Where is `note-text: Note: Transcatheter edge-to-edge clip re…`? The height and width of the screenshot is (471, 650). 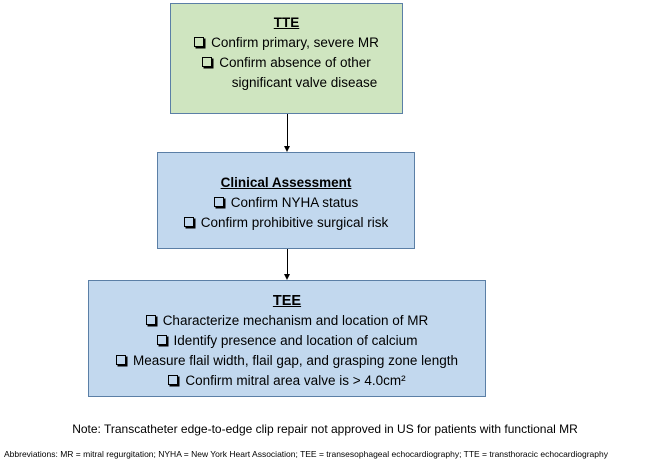
note-text: Note: Transcatheter edge-to-edge clip re… is located at coordinates (325, 429).